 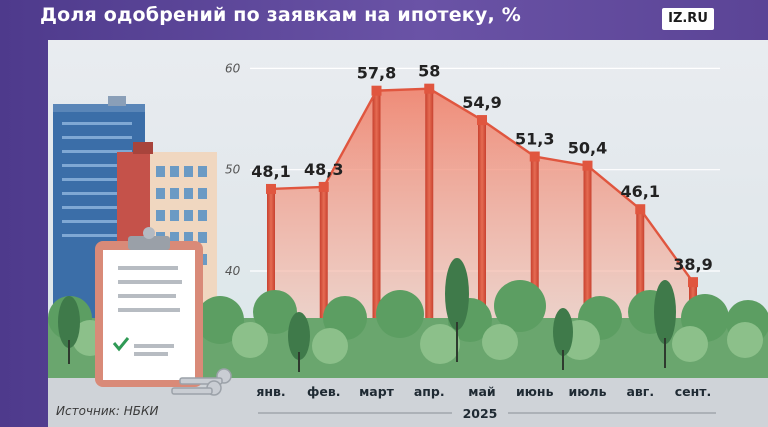 I want to click on value-label: 46,1, so click(x=640, y=191).